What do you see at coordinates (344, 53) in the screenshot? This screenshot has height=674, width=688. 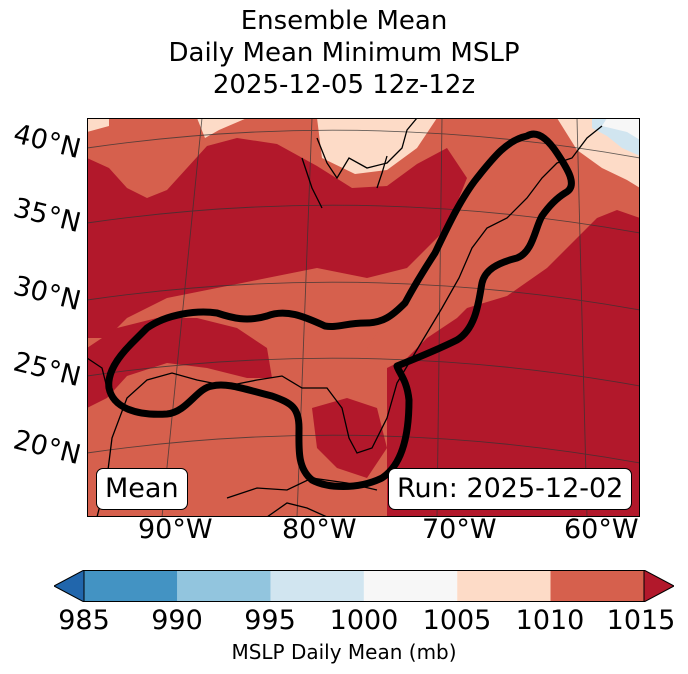 I see `title-line-2: Daily Mean Minimum MSLP` at bounding box center [344, 53].